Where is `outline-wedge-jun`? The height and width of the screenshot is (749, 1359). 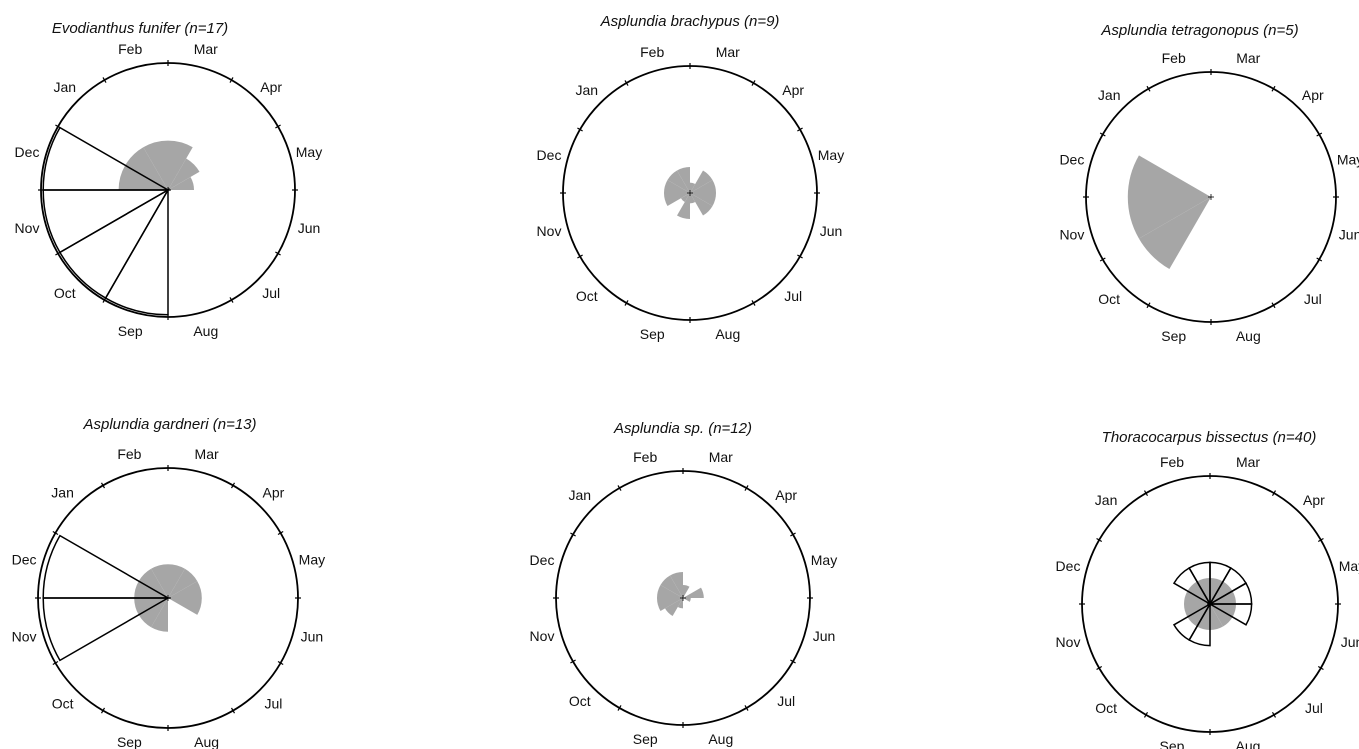 outline-wedge-jun is located at coordinates (1230, 614).